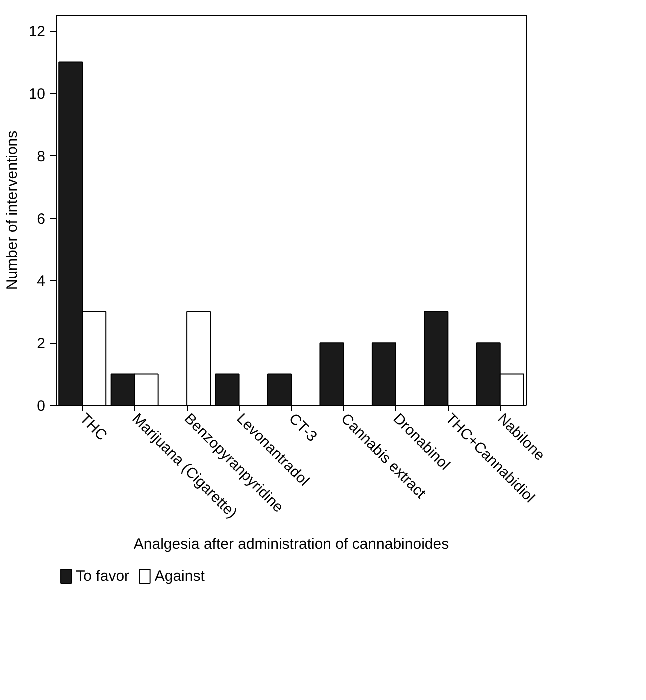  What do you see at coordinates (41, 157) in the screenshot?
I see `y-tick-label: 8` at bounding box center [41, 157].